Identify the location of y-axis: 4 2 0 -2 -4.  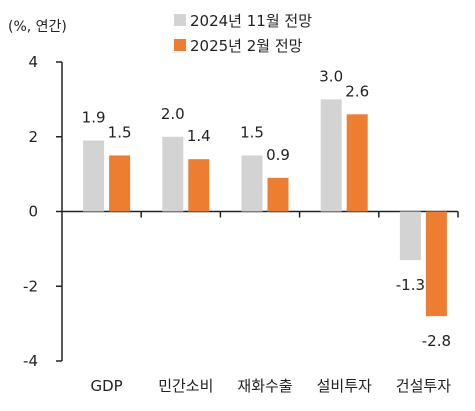
(43, 211).